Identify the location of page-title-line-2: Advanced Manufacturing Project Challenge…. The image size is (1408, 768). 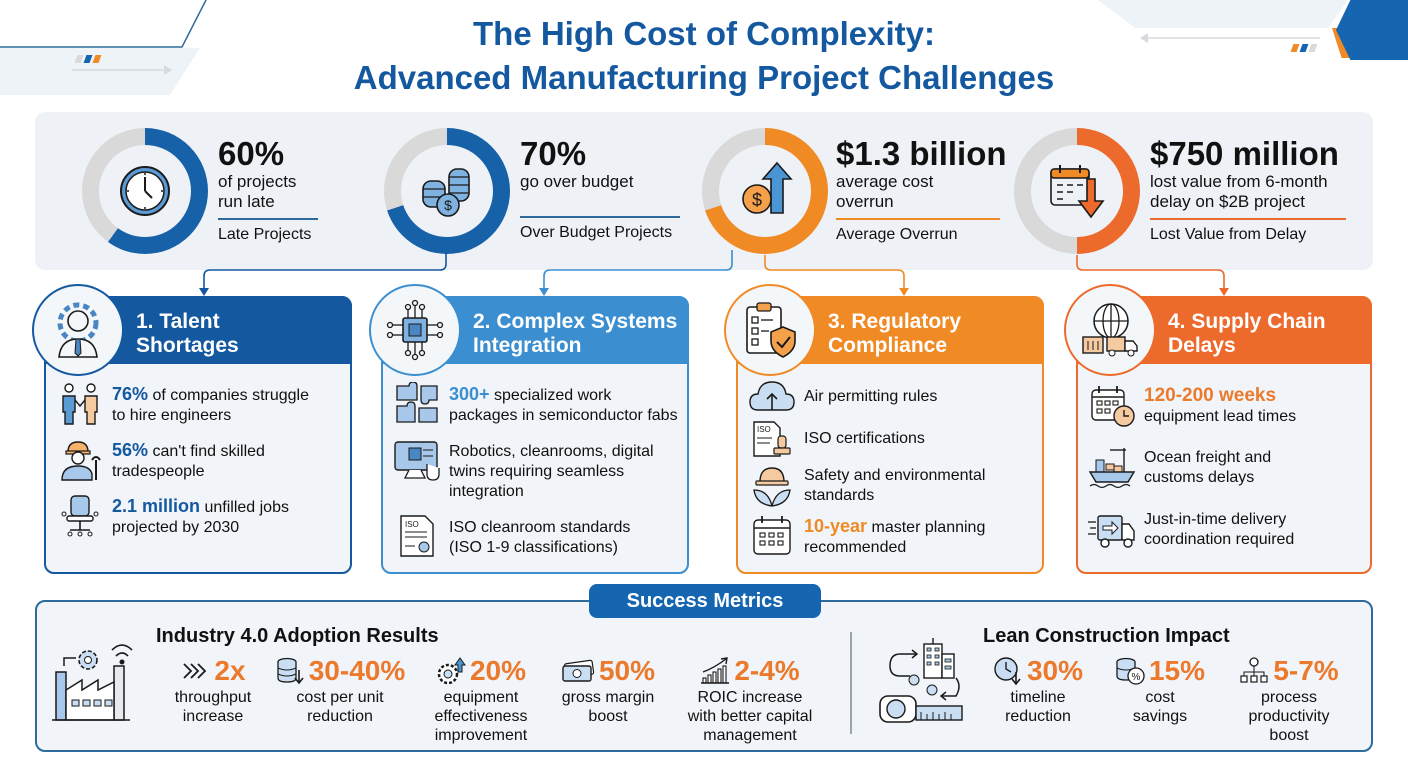
(704, 77).